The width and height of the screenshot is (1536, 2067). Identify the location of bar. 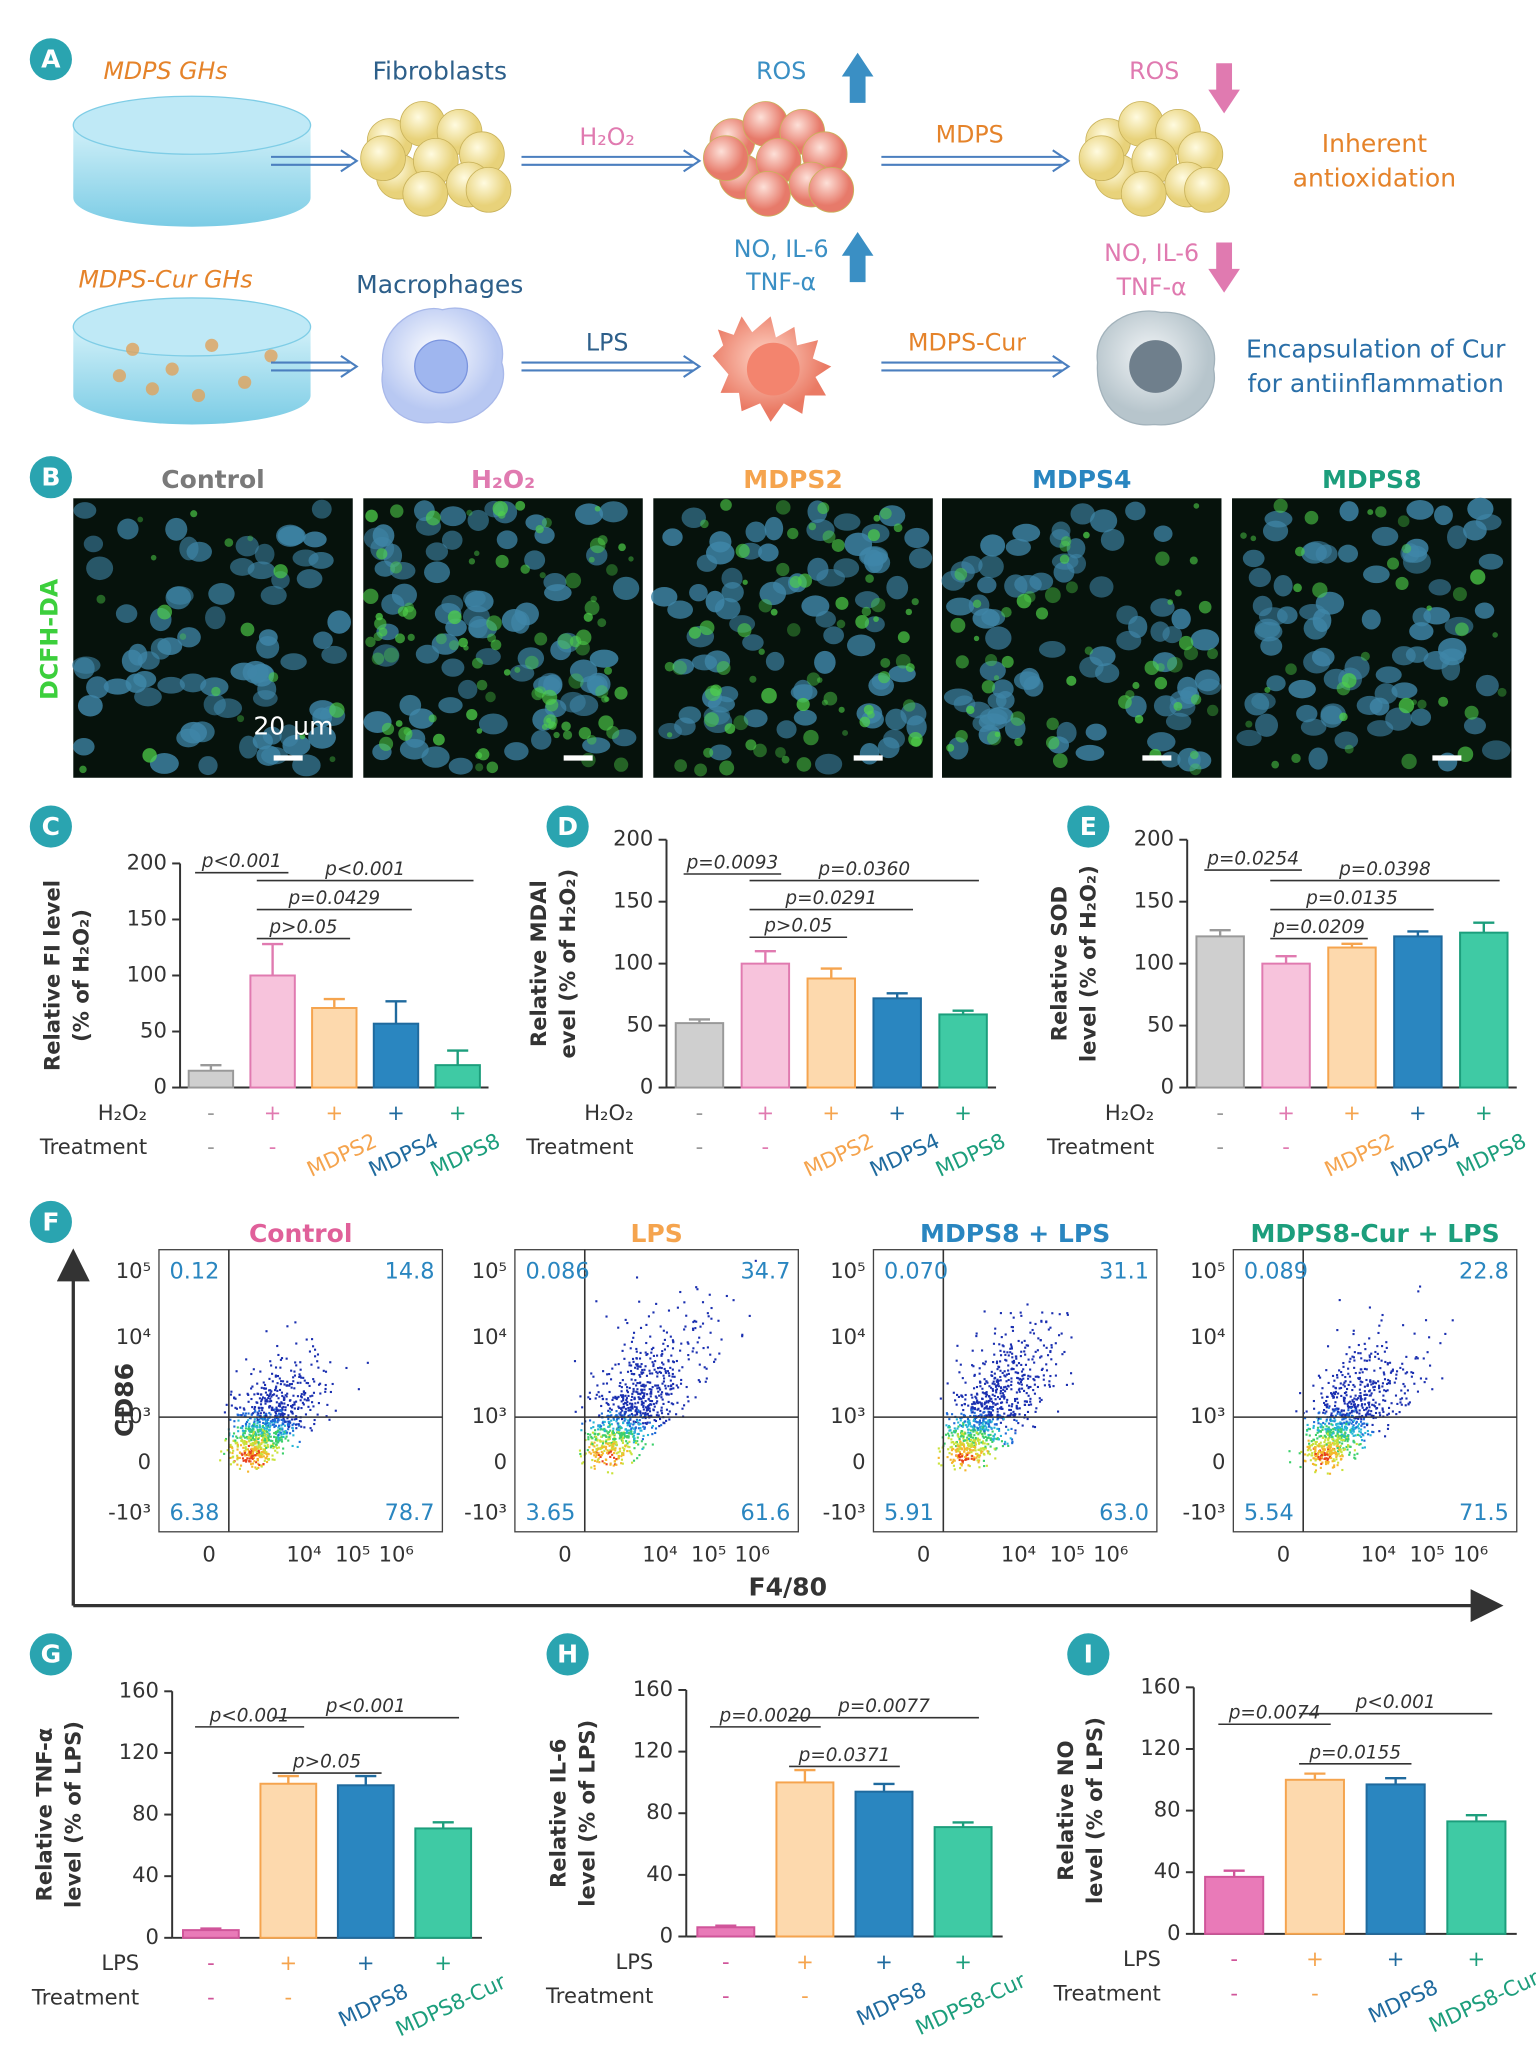
(1395, 1859).